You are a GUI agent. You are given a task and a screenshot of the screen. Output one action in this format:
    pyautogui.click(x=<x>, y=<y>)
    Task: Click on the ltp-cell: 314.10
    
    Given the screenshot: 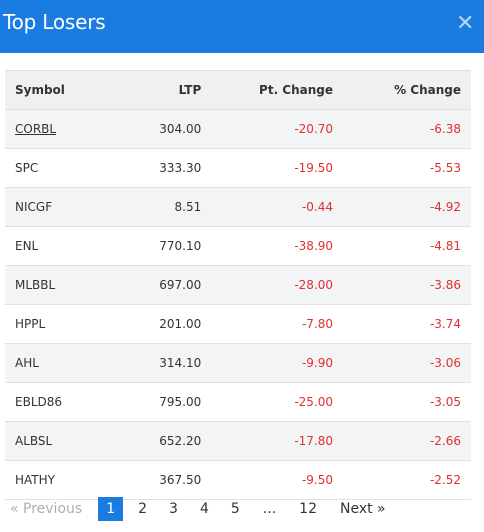 What is the action you would take?
    pyautogui.click(x=162, y=363)
    